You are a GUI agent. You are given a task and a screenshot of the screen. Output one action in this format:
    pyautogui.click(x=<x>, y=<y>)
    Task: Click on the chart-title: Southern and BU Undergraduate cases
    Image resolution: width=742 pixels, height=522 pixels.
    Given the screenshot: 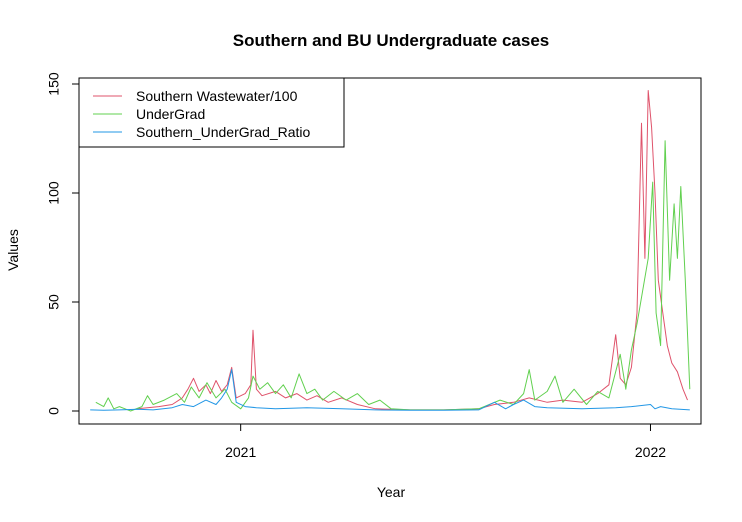 What is the action you would take?
    pyautogui.click(x=391, y=40)
    